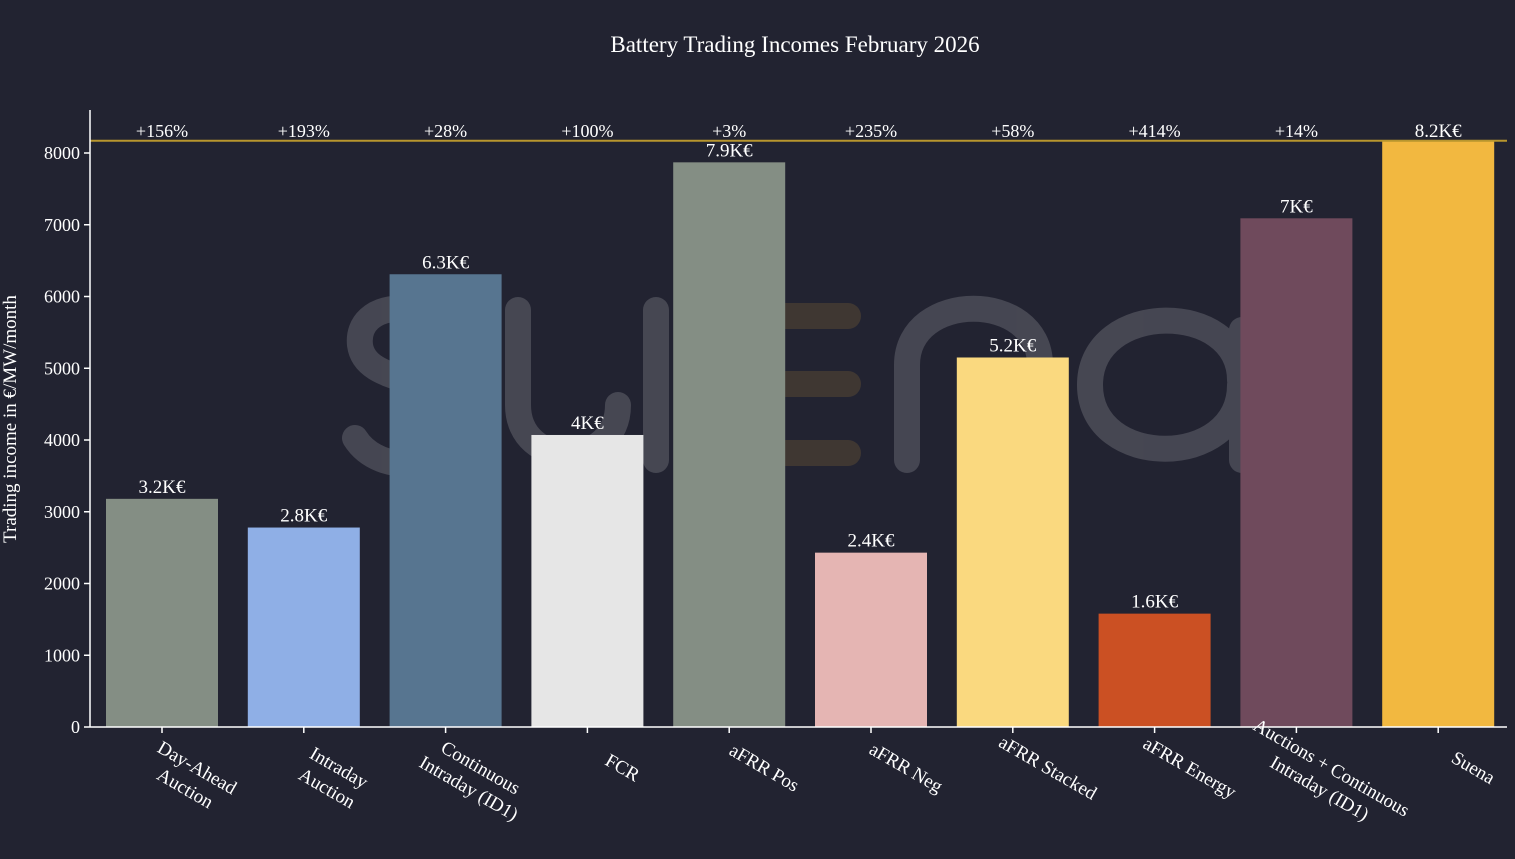 Image resolution: width=1515 pixels, height=859 pixels. Describe the element at coordinates (1189, 768) in the screenshot. I see `x-tick-label-7: aFRR Energy` at that location.